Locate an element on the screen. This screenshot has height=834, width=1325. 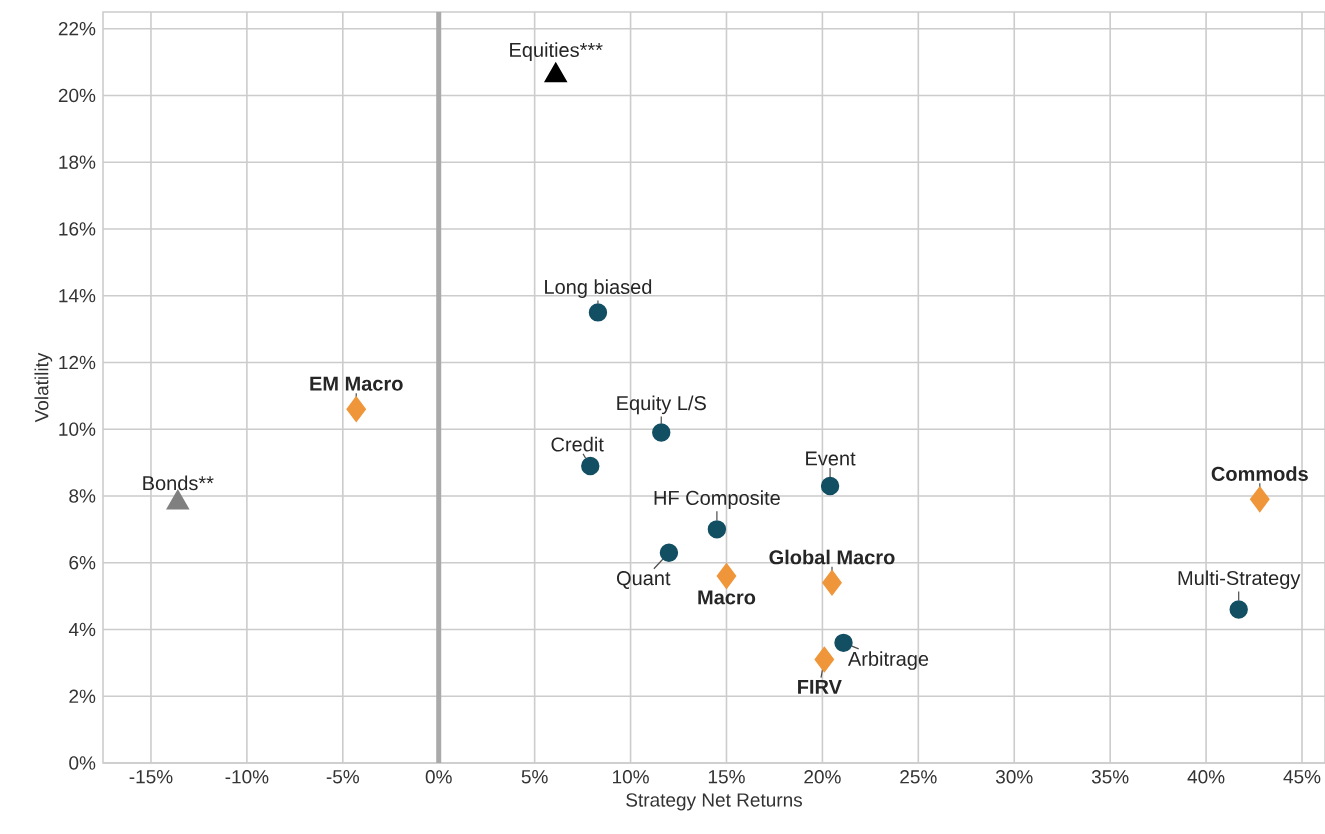
y-tick-label: 2% is located at coordinates (82, 696).